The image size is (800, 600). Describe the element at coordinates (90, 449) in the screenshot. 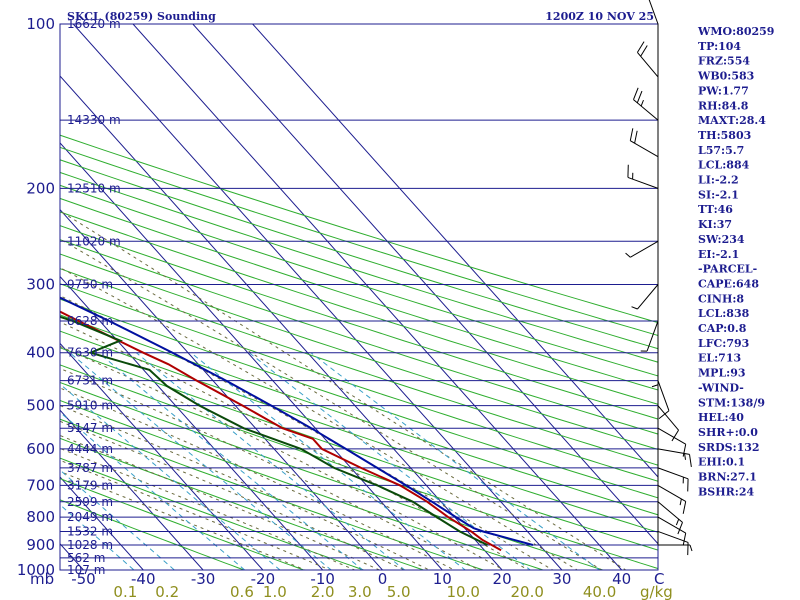

I see `height-level-label: 4444 m` at that location.